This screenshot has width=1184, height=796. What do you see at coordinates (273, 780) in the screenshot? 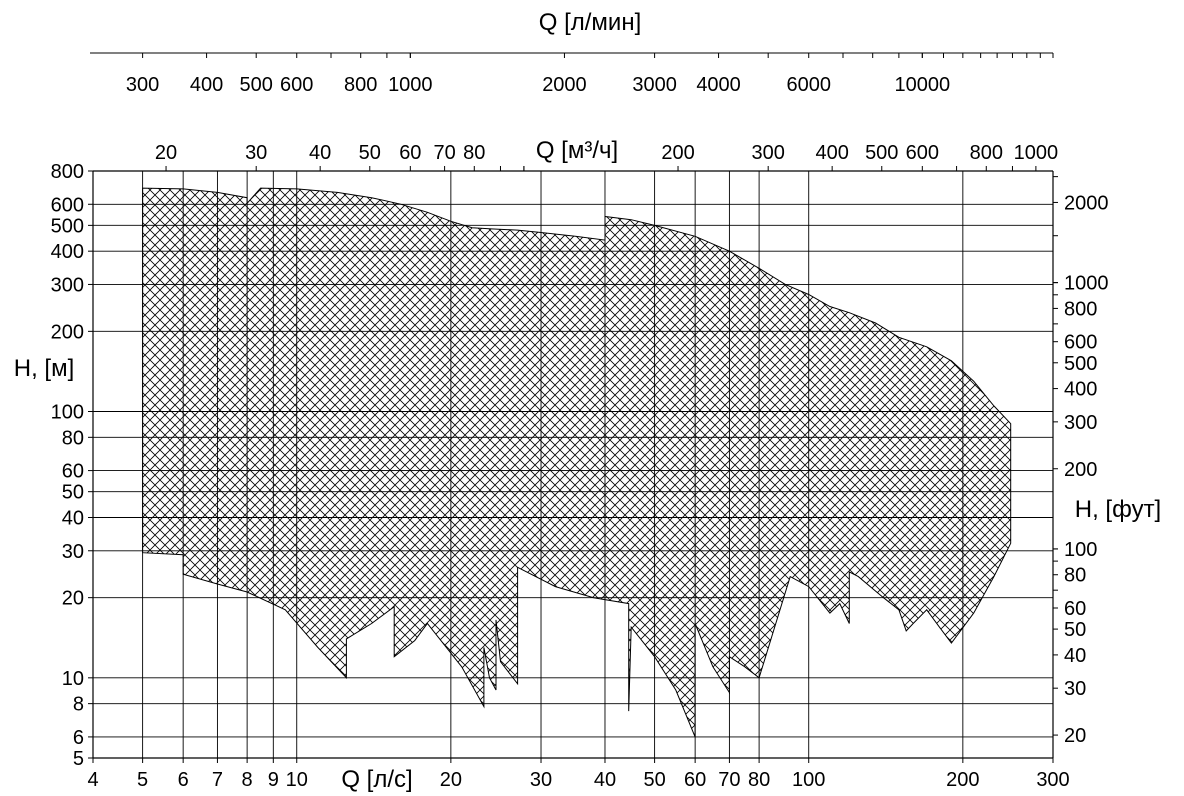
I see `x-tick-label: 9` at bounding box center [273, 780].